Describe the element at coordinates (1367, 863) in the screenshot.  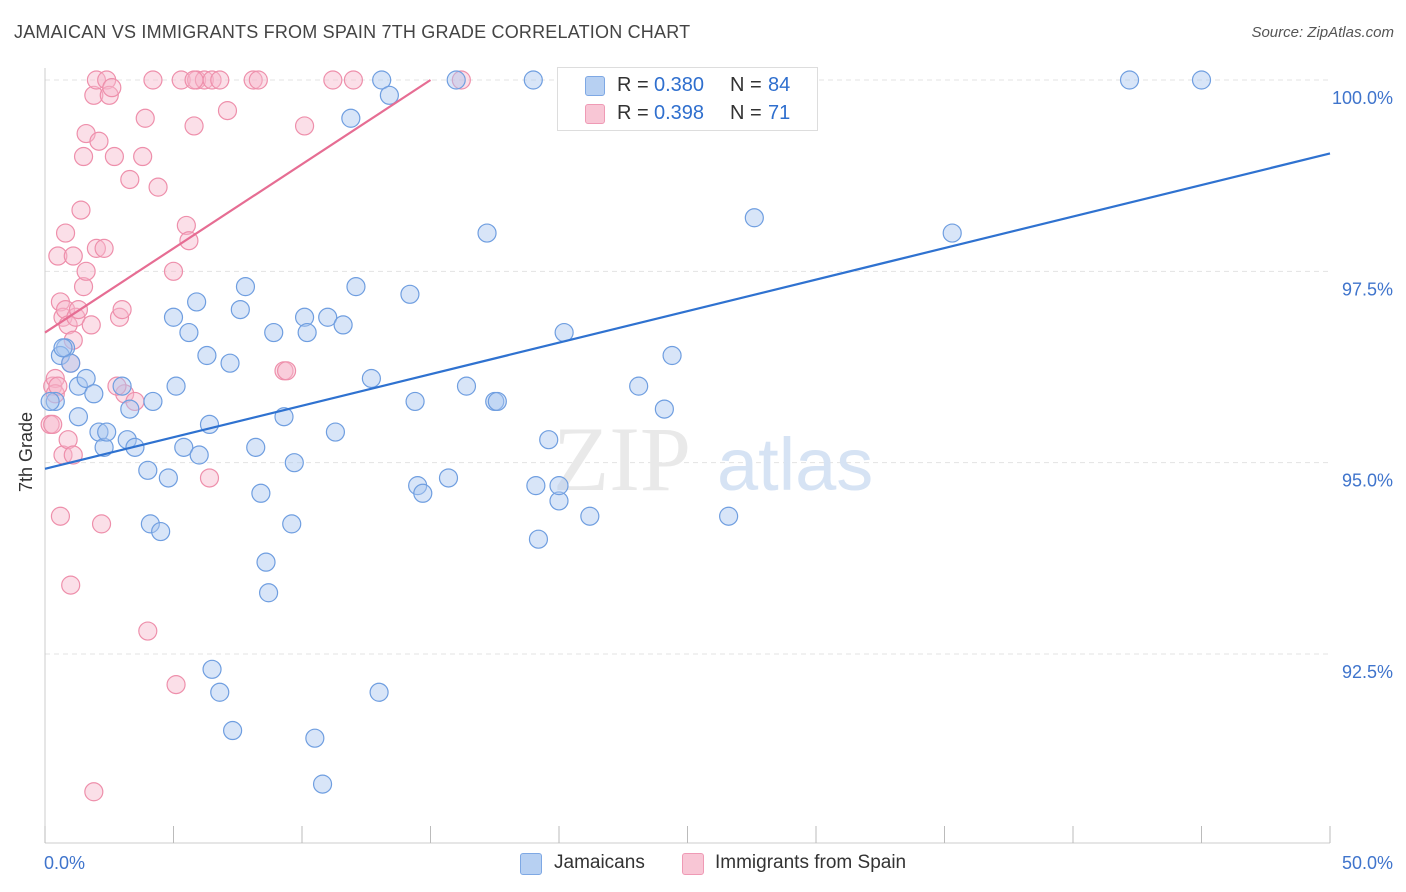
I see `x-tick-label-max: 50.0%` at that location.